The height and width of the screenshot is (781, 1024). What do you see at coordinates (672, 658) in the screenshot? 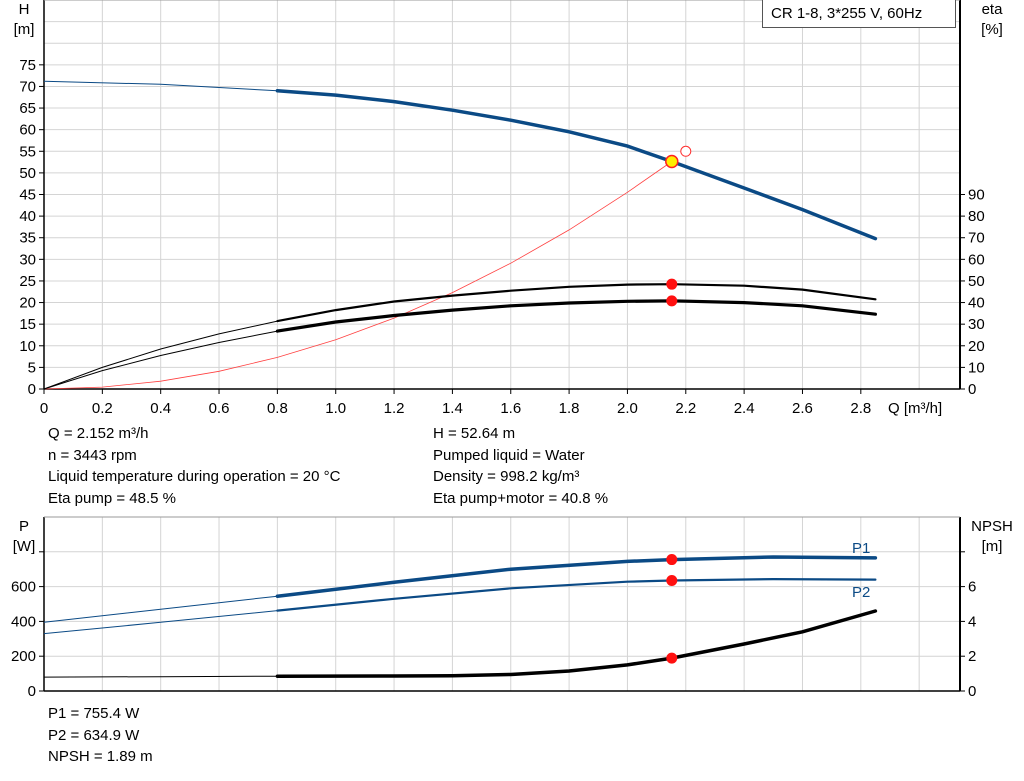
I see `npsh-duty-marker` at bounding box center [672, 658].